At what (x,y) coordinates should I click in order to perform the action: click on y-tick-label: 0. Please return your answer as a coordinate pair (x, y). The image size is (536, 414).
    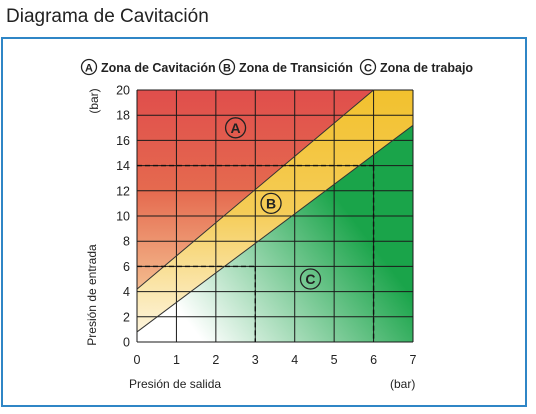
    Looking at the image, I should click on (126, 343).